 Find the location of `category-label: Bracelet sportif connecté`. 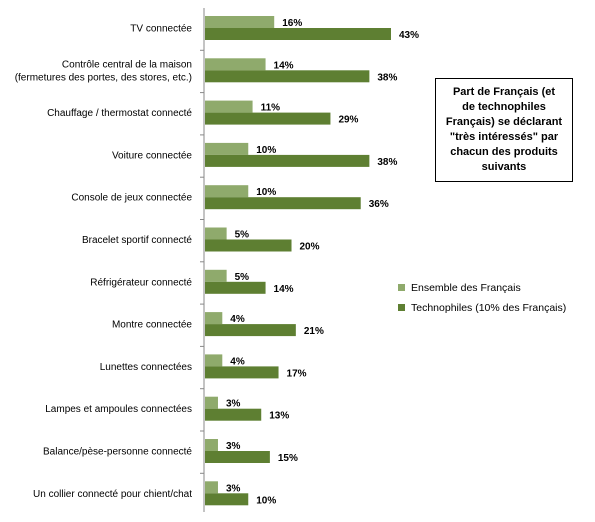

category-label: Bracelet sportif connecté is located at coordinates (137, 240).